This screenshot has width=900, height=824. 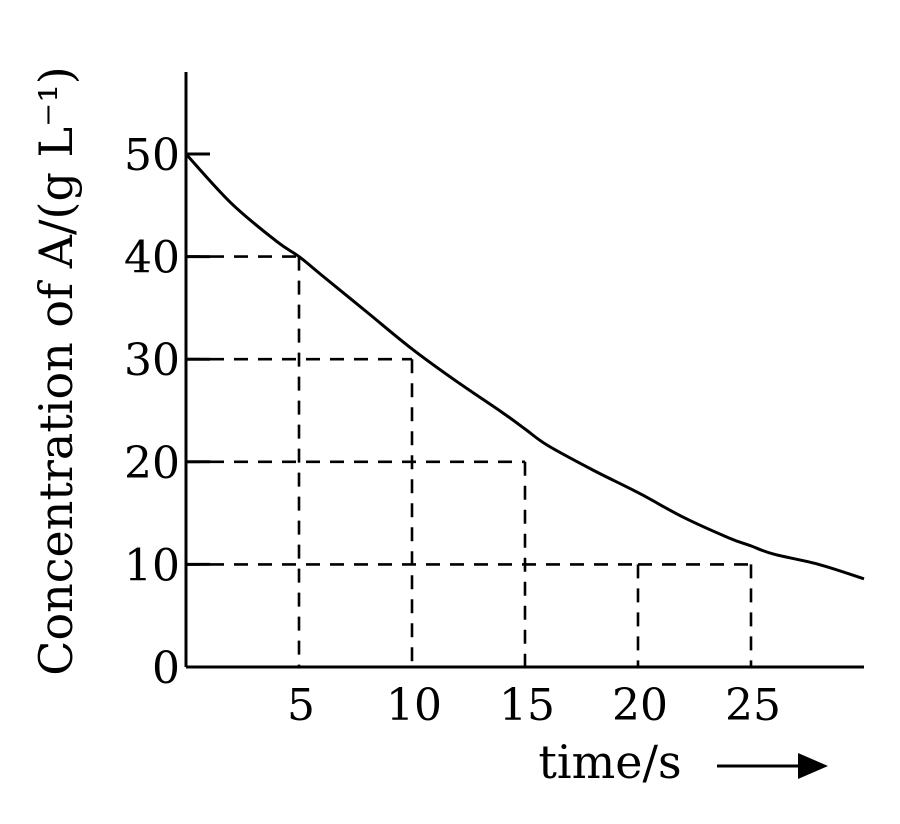 I want to click on x-tick-label: 10, so click(x=414, y=705).